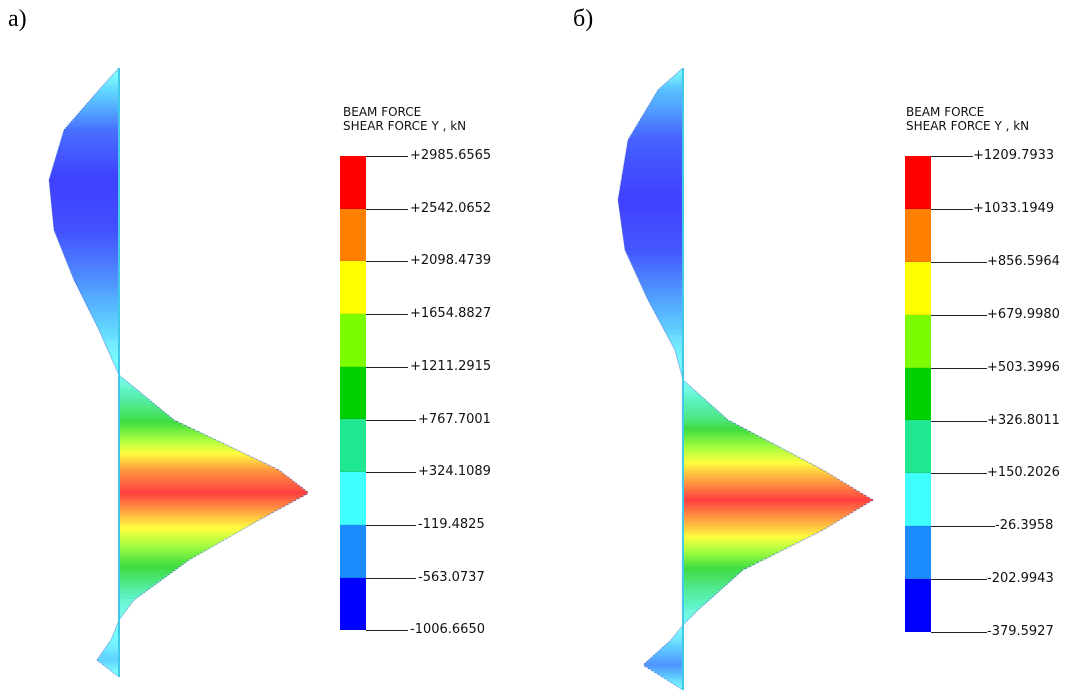  What do you see at coordinates (451, 208) in the screenshot?
I see `tick-label: +2542.0652` at bounding box center [451, 208].